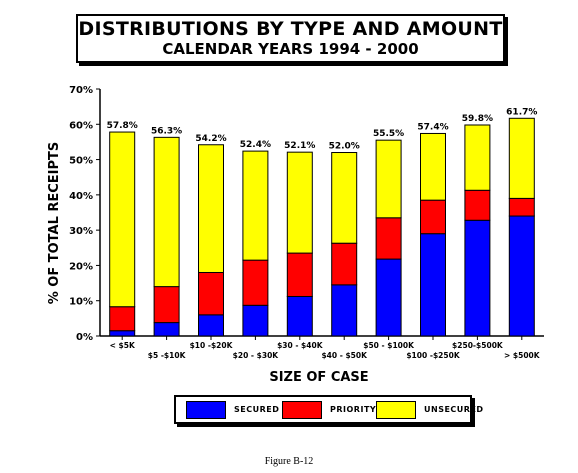 Image resolution: width=578 pixels, height=473 pixels. Describe the element at coordinates (302, 410) in the screenshot. I see `legend-swatch-priority` at that location.